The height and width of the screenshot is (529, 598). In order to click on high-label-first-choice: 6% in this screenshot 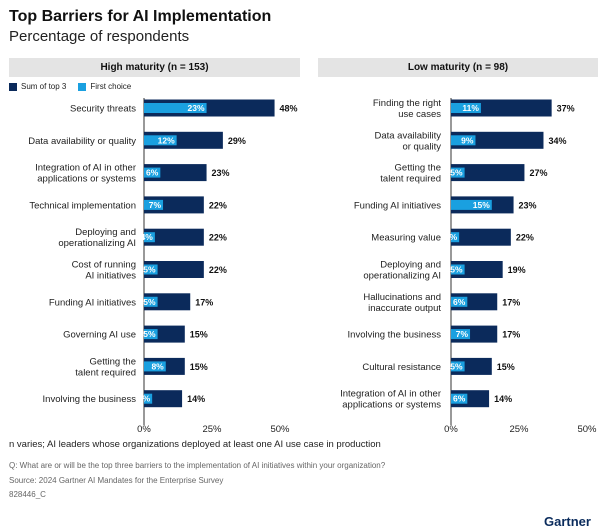, I will do `click(152, 173)`.